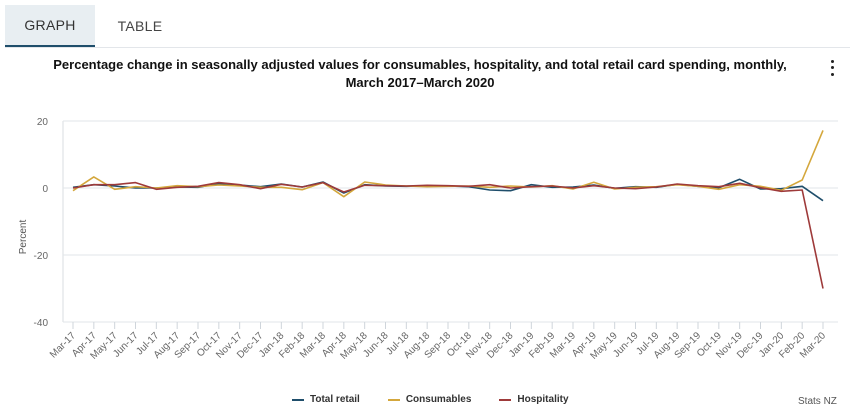  Describe the element at coordinates (817, 401) in the screenshot. I see `source-credit: Stats NZ` at that location.